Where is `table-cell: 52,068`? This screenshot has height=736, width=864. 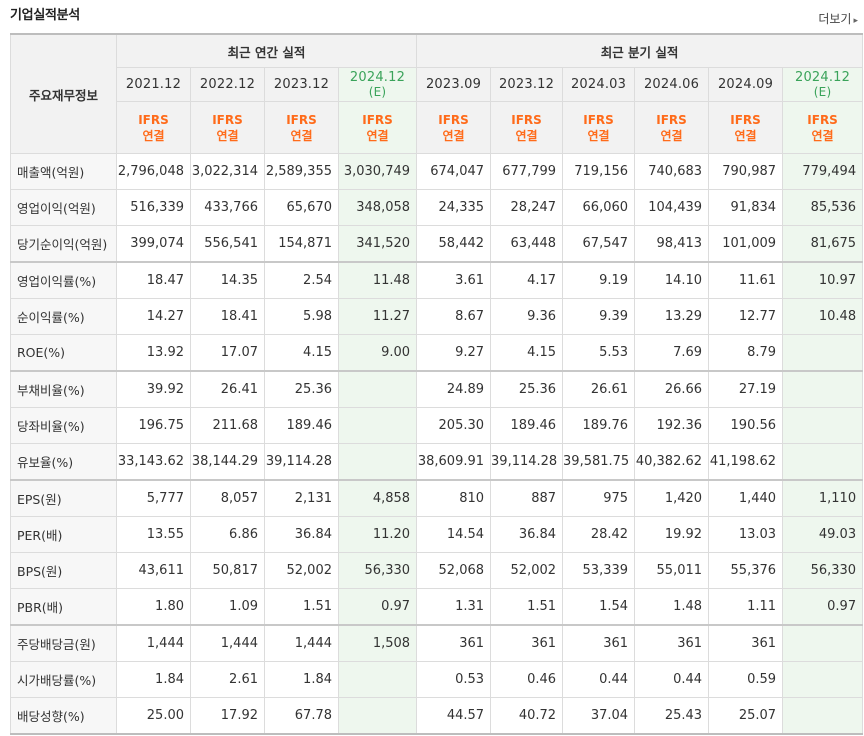
table-cell: 52,068 is located at coordinates (454, 570).